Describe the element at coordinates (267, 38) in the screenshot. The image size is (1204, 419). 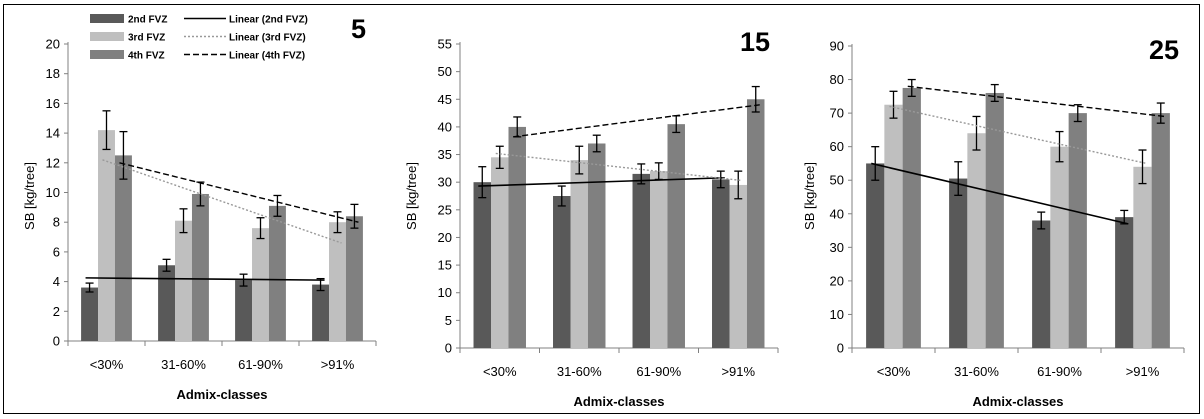
I see `legend-label: Linear (3rd FVZ)` at that location.